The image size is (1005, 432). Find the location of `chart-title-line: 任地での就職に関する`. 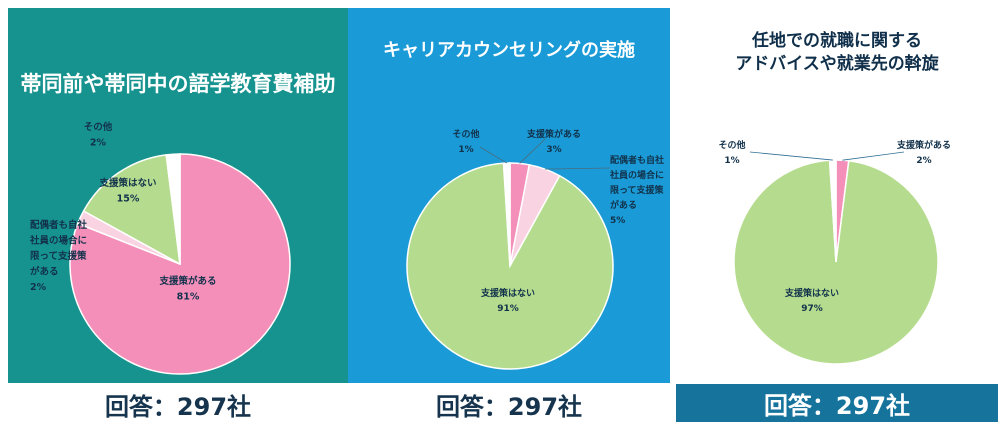

chart-title-line: 任地での就職に関する is located at coordinates (837, 41).